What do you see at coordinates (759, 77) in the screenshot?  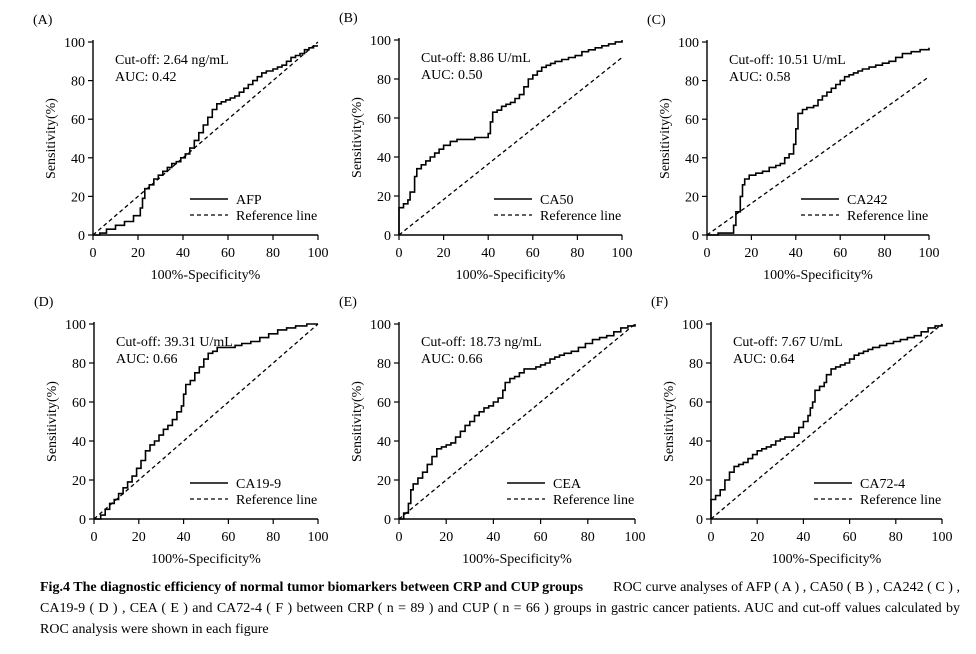 I see `auc-annotation: AUC: 0.58` at bounding box center [759, 77].